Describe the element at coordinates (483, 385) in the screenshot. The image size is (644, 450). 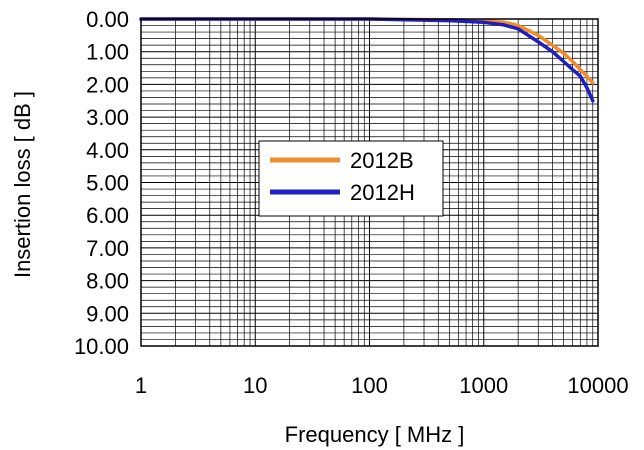
I see `x-tick-label: 1000` at that location.